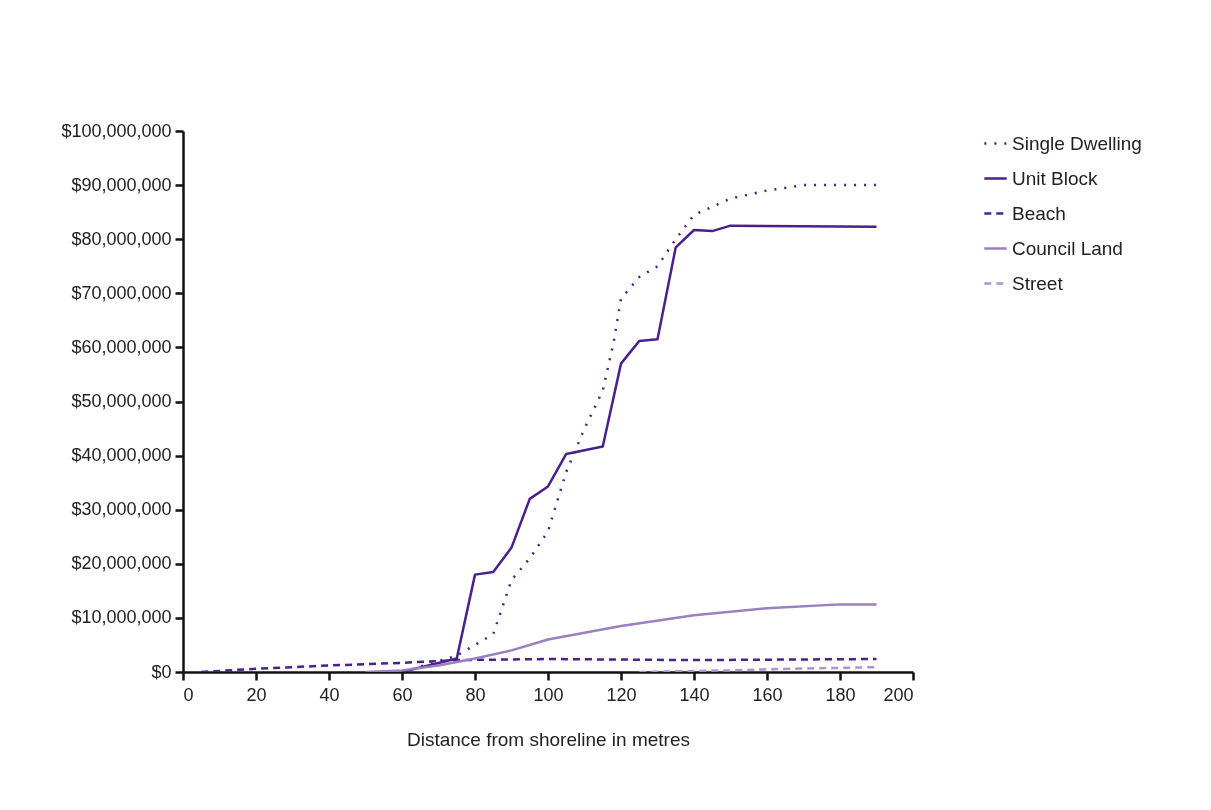 This screenshot has height=810, width=1211. I want to click on x-tick-label: 120, so click(621, 694).